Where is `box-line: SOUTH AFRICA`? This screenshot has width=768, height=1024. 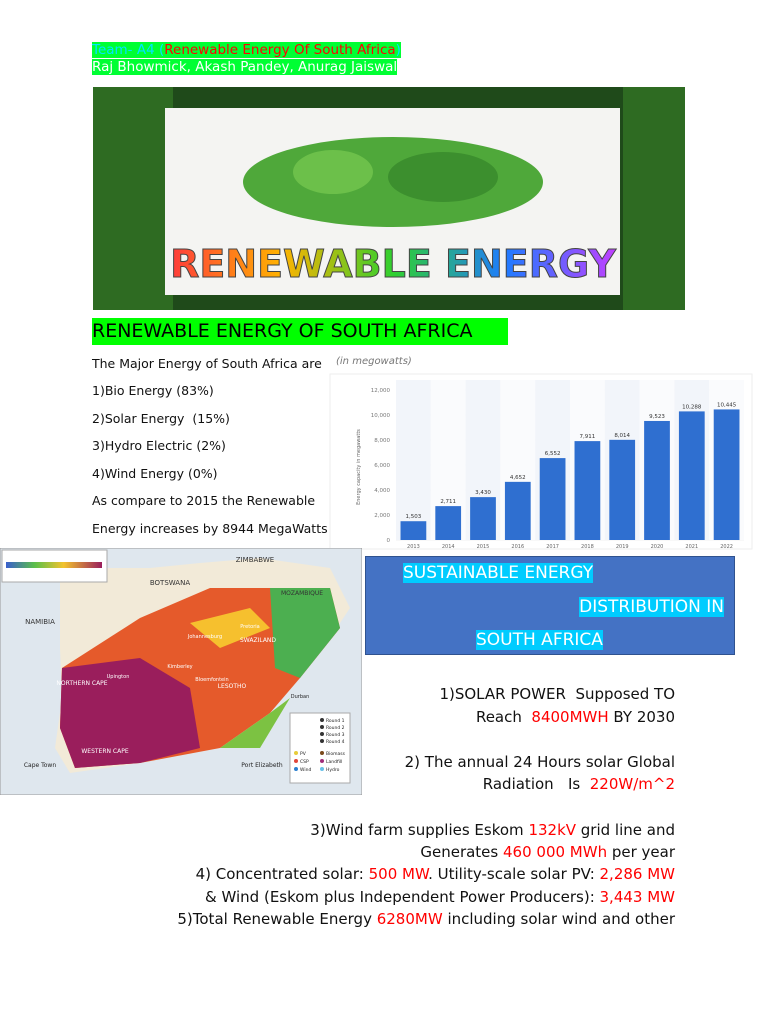
box-line: SOUTH AFRICA is located at coordinates (539, 640).